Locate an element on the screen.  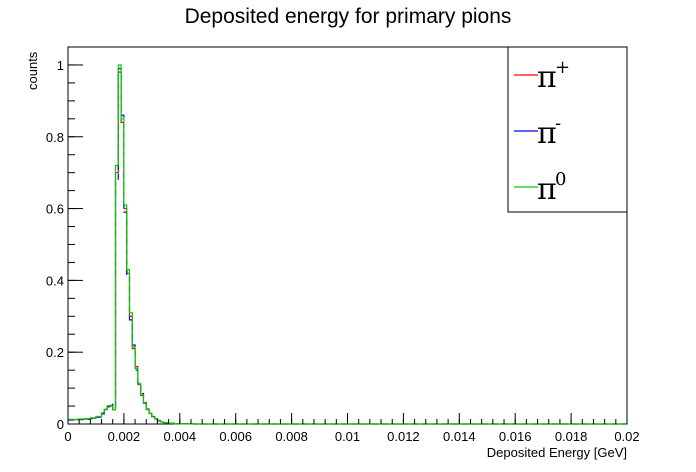
y-tick-label: 1 is located at coordinates (60, 65).